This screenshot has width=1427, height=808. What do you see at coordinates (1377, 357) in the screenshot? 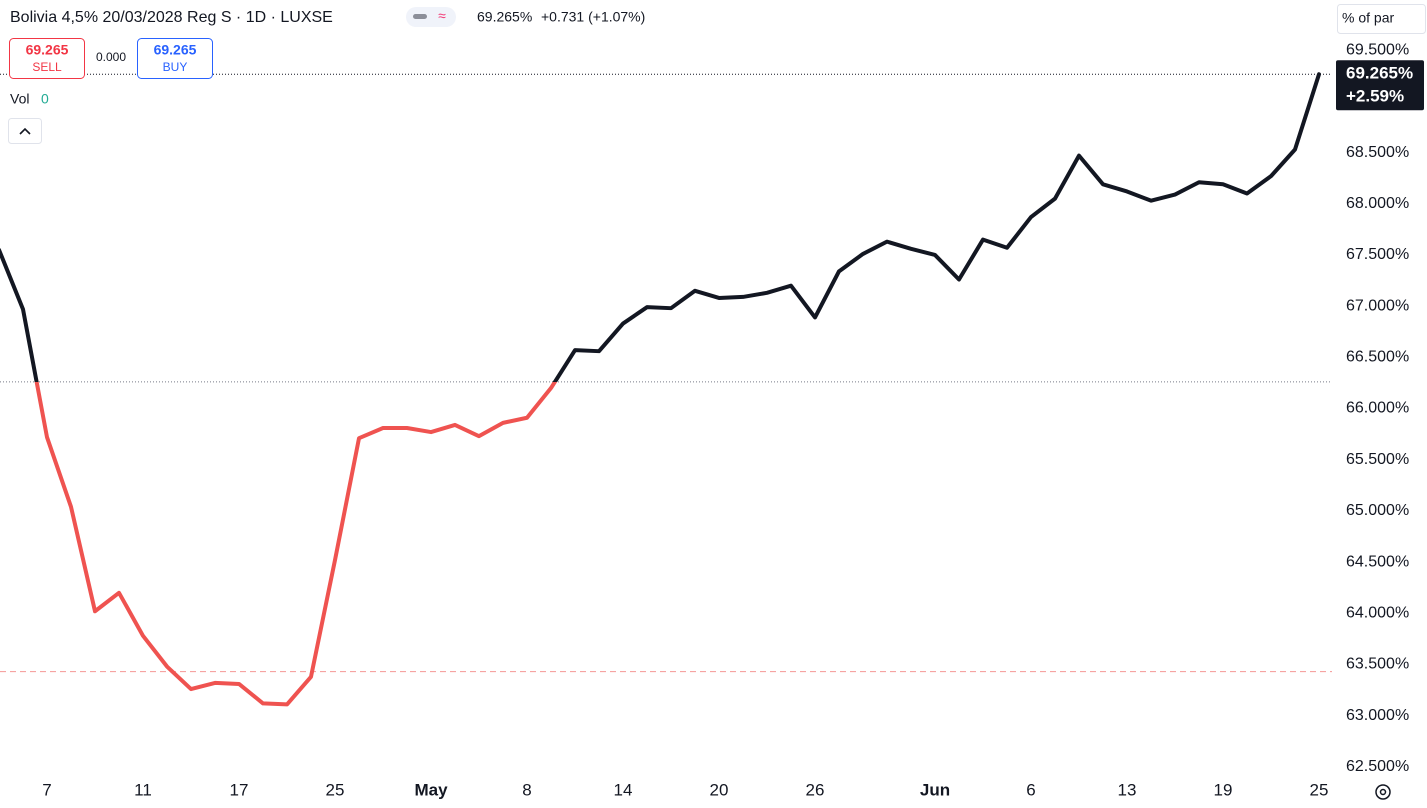
I see `y-tick-label: 66.500%` at bounding box center [1377, 357].